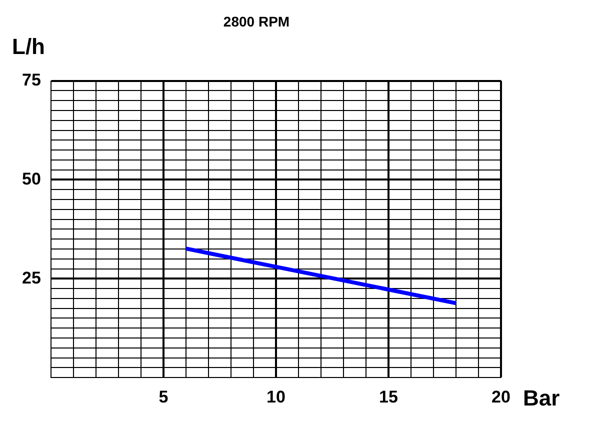  What do you see at coordinates (256, 21) in the screenshot?
I see `chart-title: 2800 RPM` at bounding box center [256, 21].